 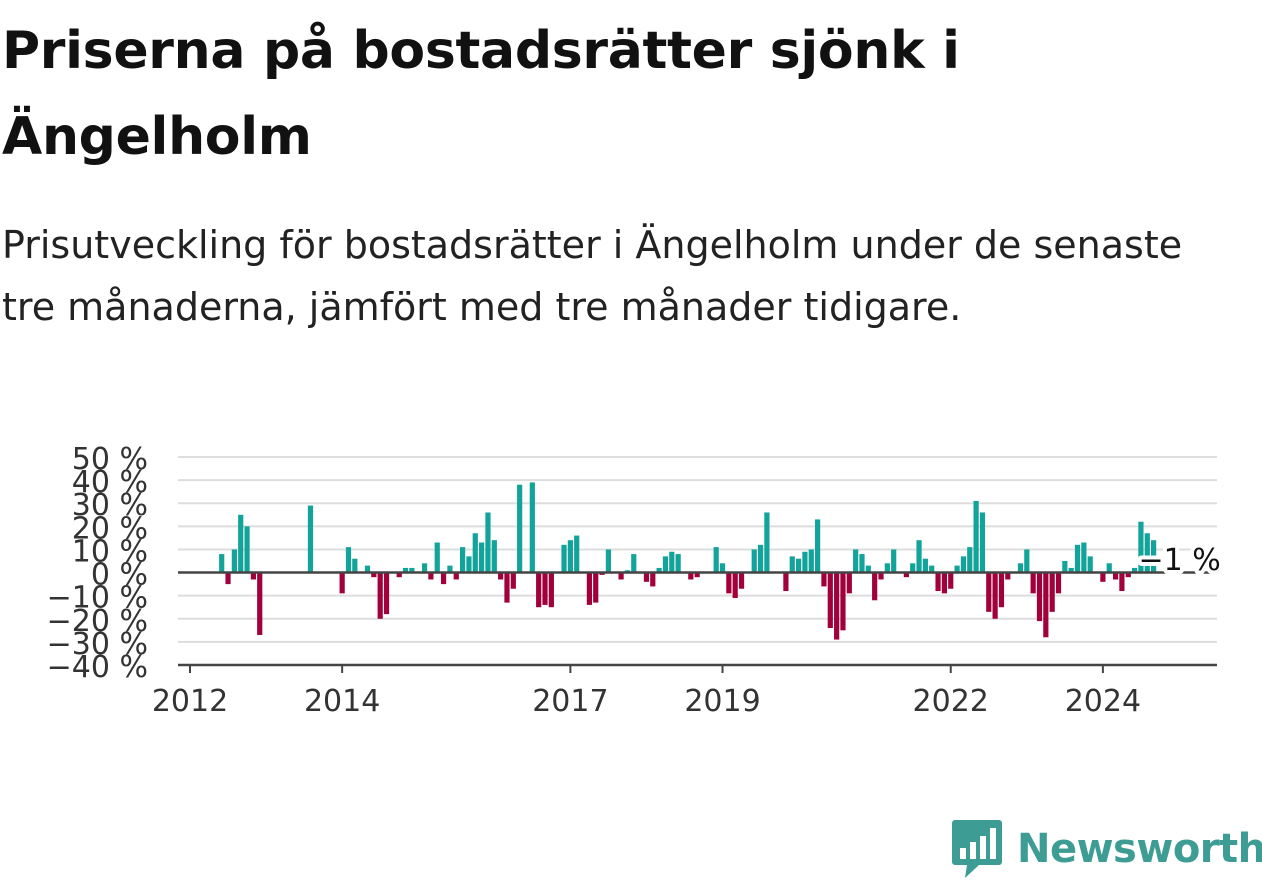 I want to click on newsworthy-logo-icon, so click(x=977, y=849).